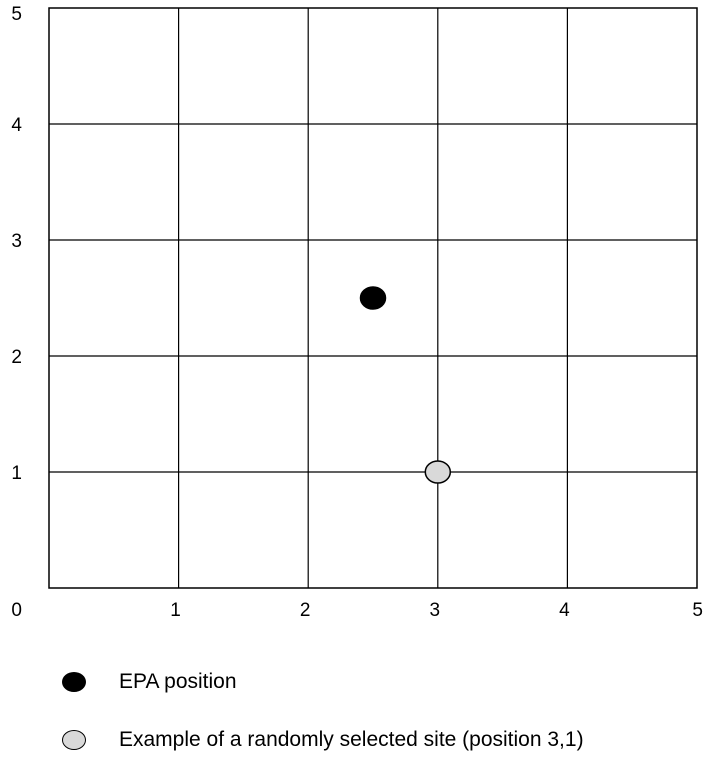  Describe the element at coordinates (16, 610) in the screenshot. I see `origin-label: 0` at that location.